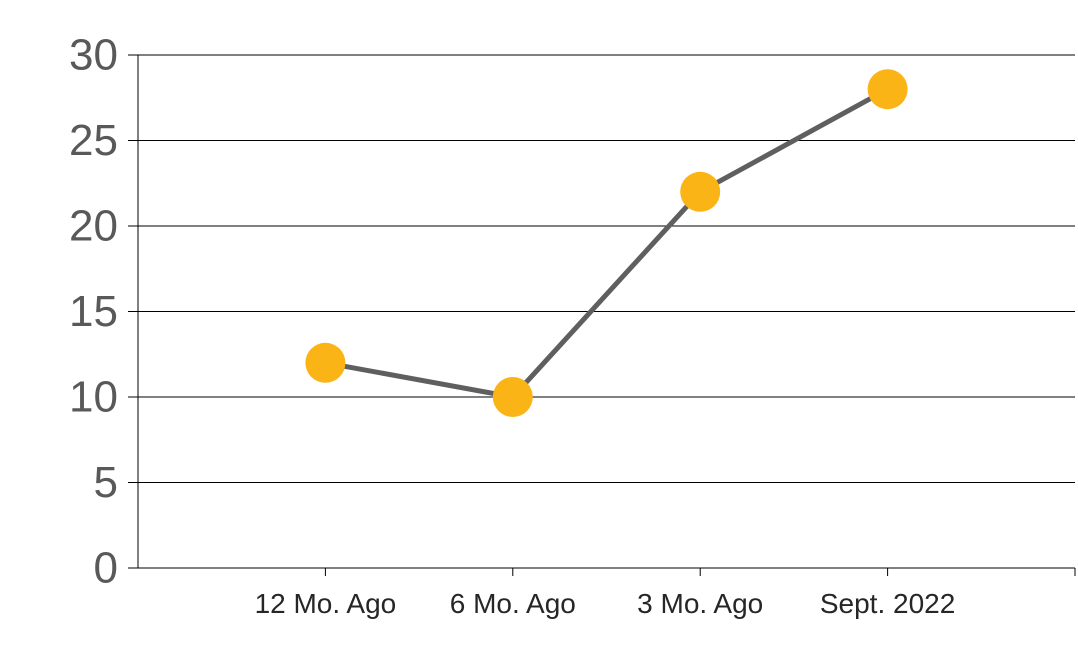  What do you see at coordinates (93, 55) in the screenshot?
I see `y-tick-label-30: 30` at bounding box center [93, 55].